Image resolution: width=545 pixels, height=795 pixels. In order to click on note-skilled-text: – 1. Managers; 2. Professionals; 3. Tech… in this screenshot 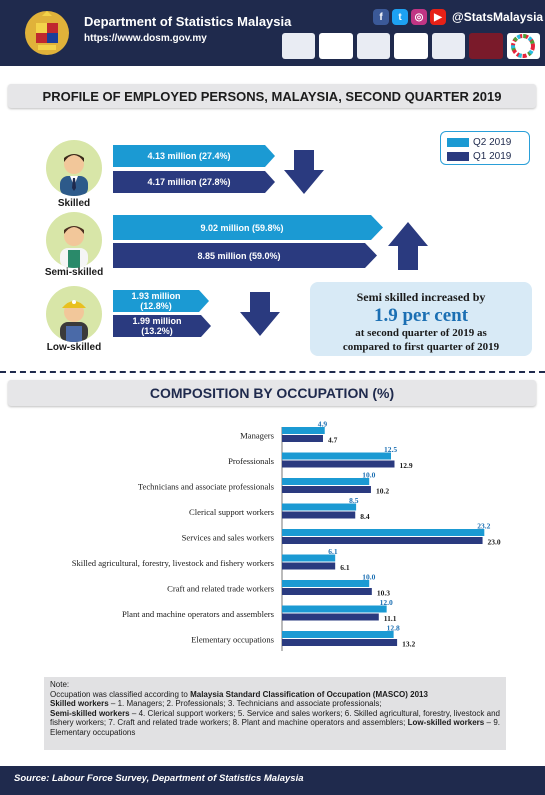, I will do `click(245, 704)`.